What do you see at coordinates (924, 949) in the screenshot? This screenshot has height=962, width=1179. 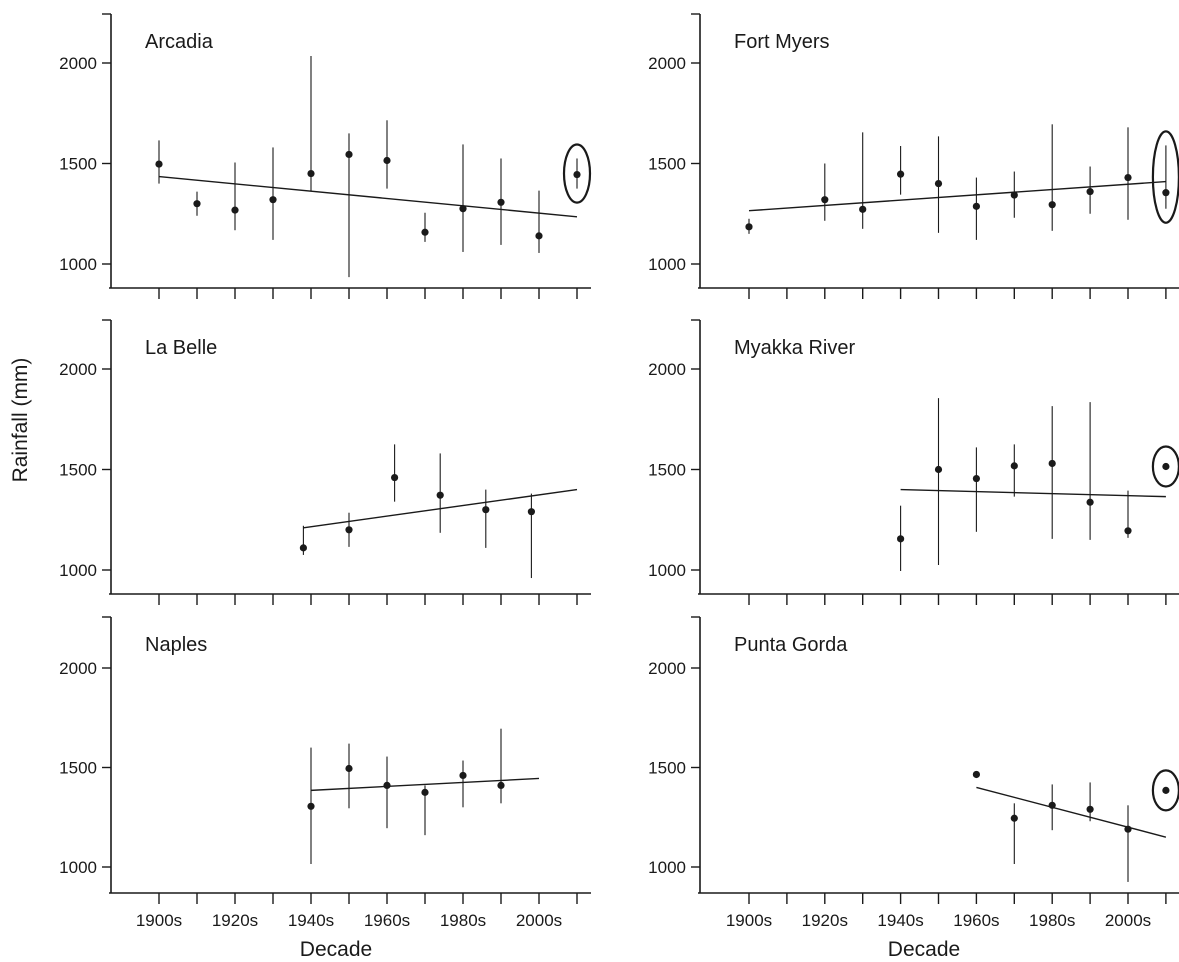 I see `x-axis-title-right: Decade` at bounding box center [924, 949].